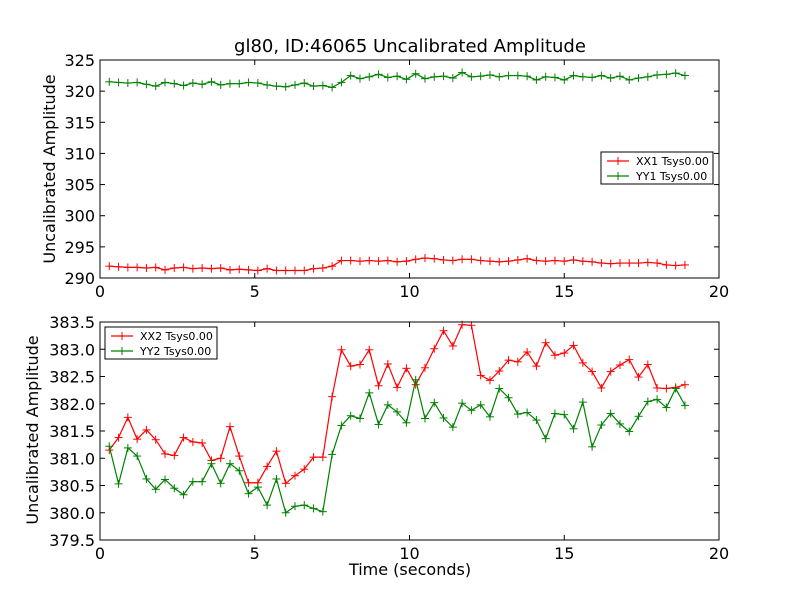 This screenshot has width=800, height=600. I want to click on top-y-tick-label: 295, so click(79, 247).